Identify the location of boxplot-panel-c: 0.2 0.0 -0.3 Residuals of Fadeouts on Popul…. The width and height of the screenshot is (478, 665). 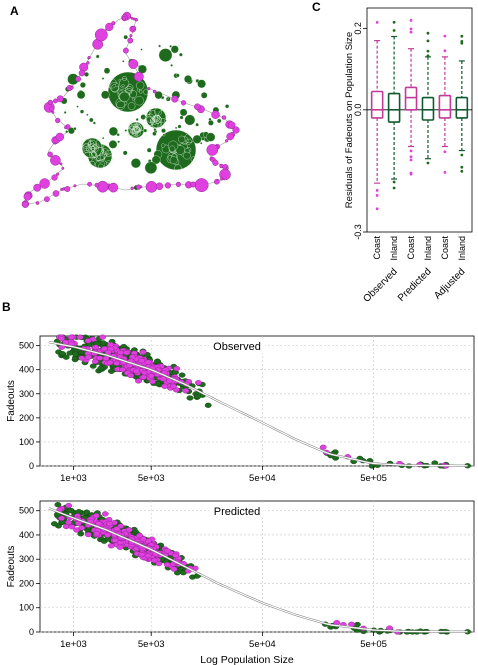
(408, 156).